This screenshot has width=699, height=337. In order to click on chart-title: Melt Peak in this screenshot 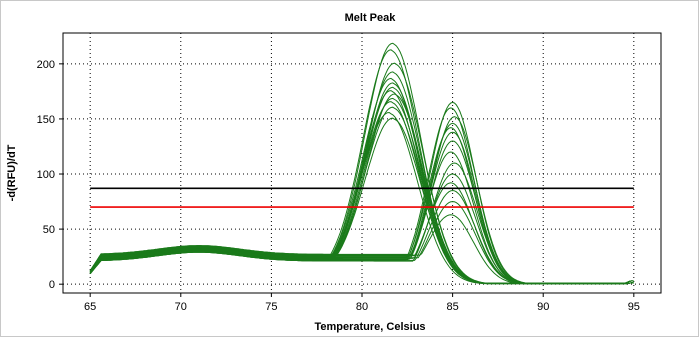, I will do `click(371, 18)`.